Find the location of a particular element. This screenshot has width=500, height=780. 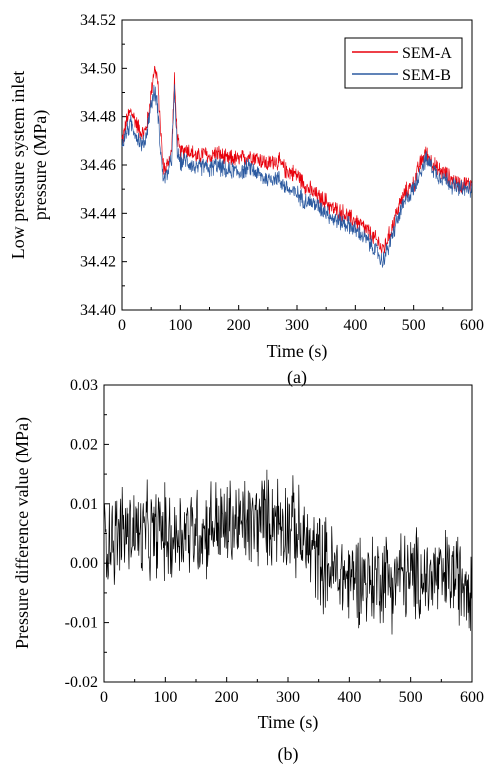

chart-a-x-ticks: 0 100 200 300 400 500 600 is located at coordinates (301, 319).